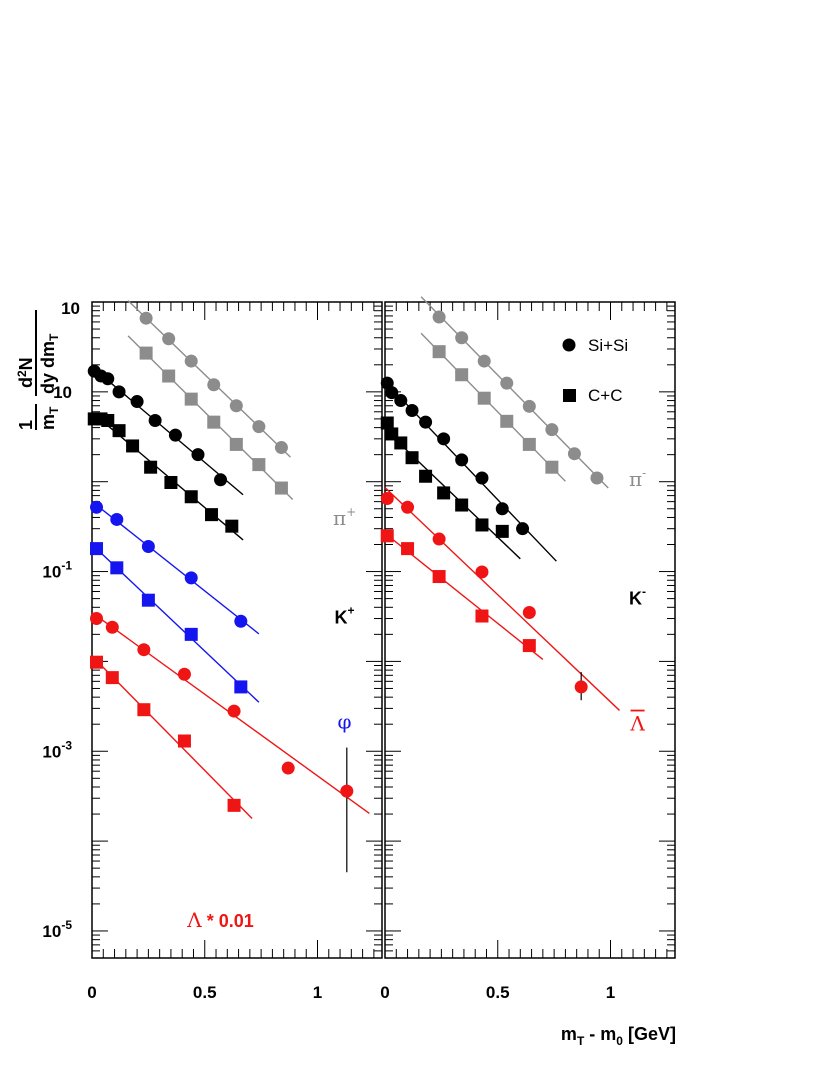 The height and width of the screenshot is (1075, 830). What do you see at coordinates (637, 478) in the screenshot?
I see `particle-label: π-` at bounding box center [637, 478].